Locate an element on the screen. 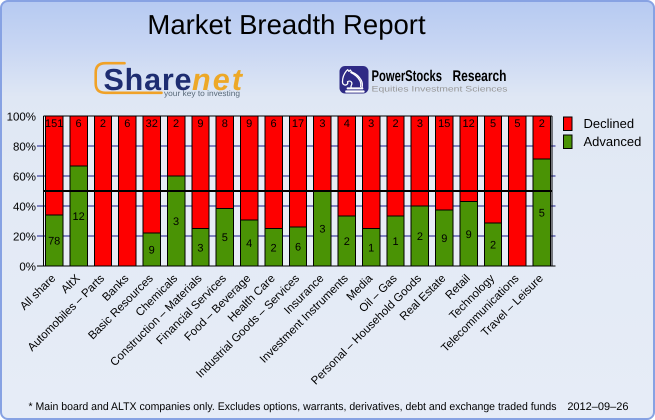 The height and width of the screenshot is (420, 655). svg-text: 78 is located at coordinates (54, 241).